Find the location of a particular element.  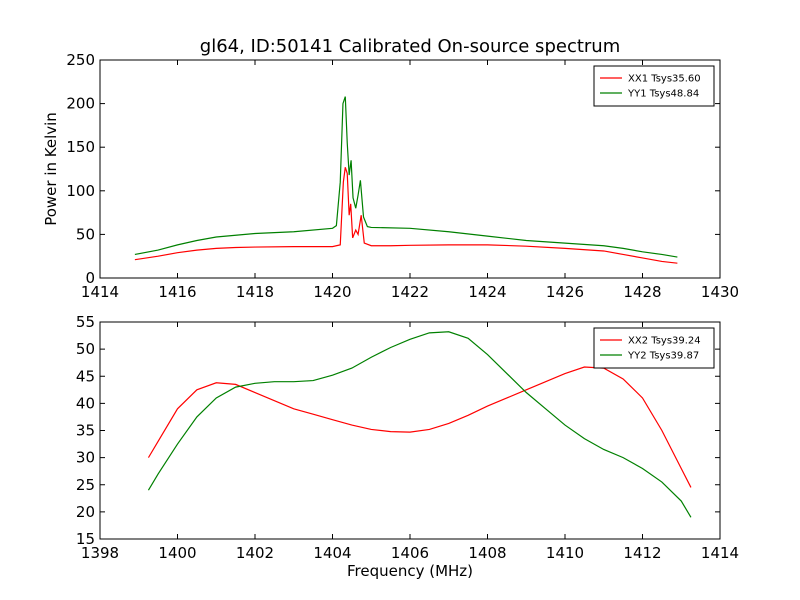

top-x-tick-label: 1418 is located at coordinates (255, 292).